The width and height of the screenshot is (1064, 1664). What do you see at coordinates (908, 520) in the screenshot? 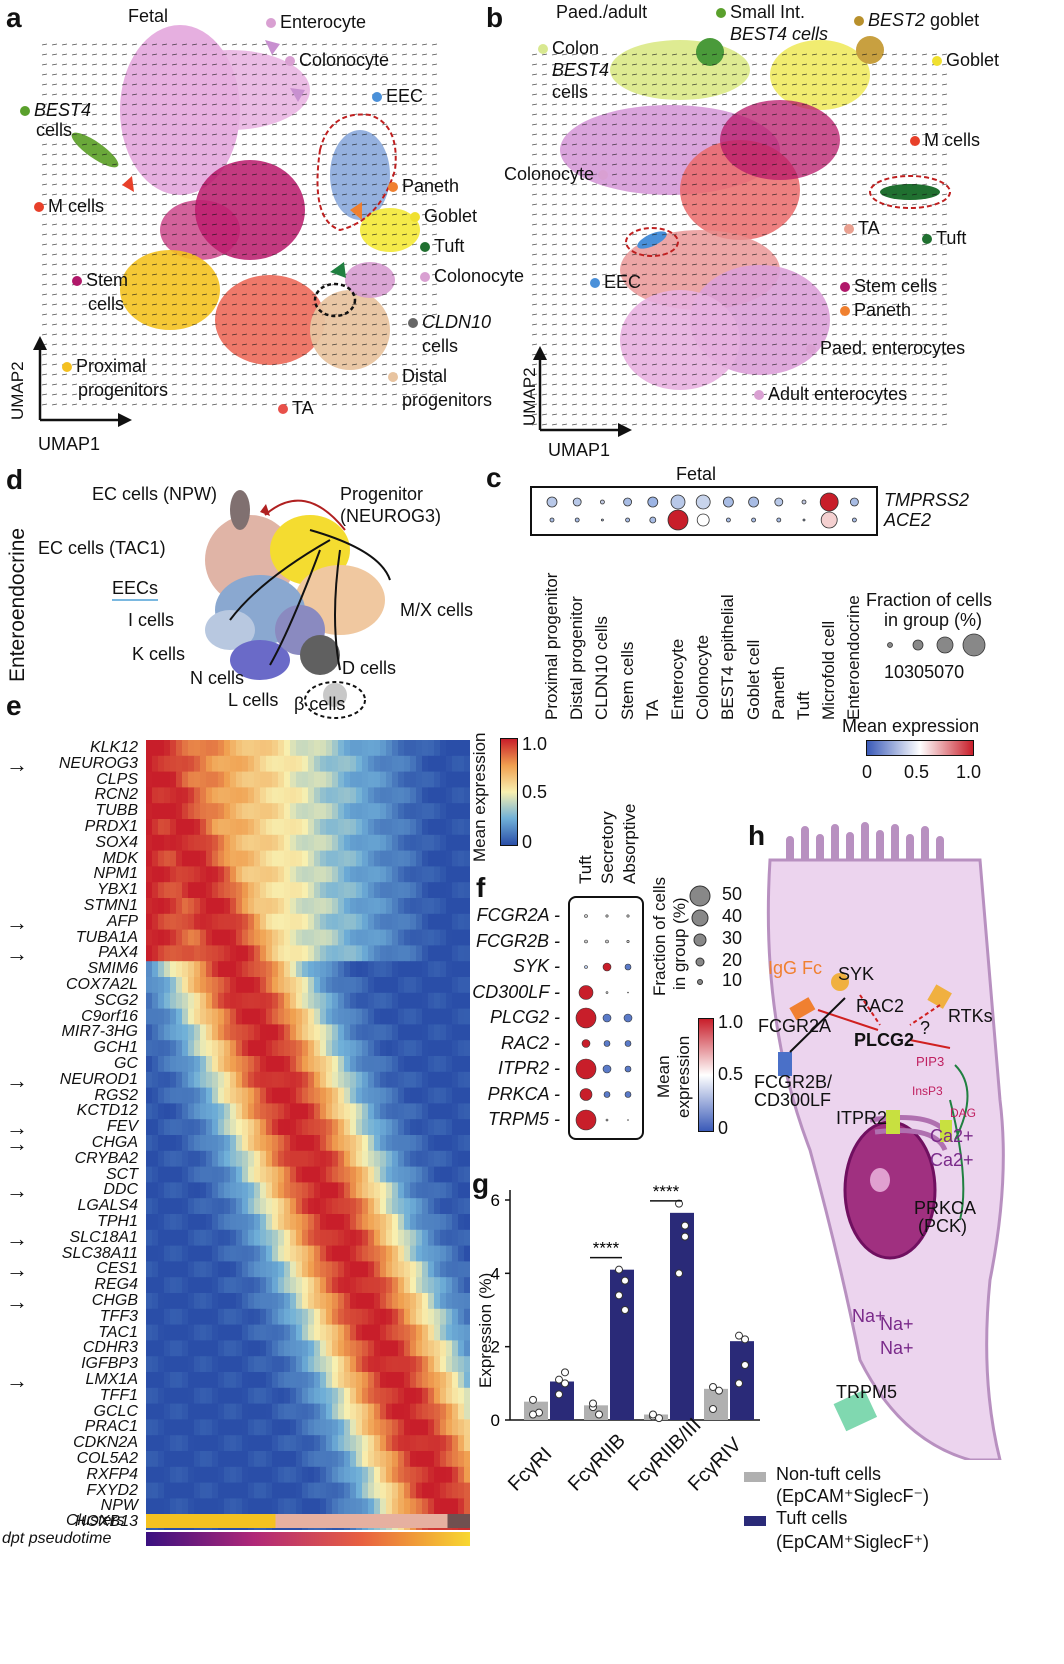
I see `gene-ace2: ACE2` at bounding box center [908, 520].